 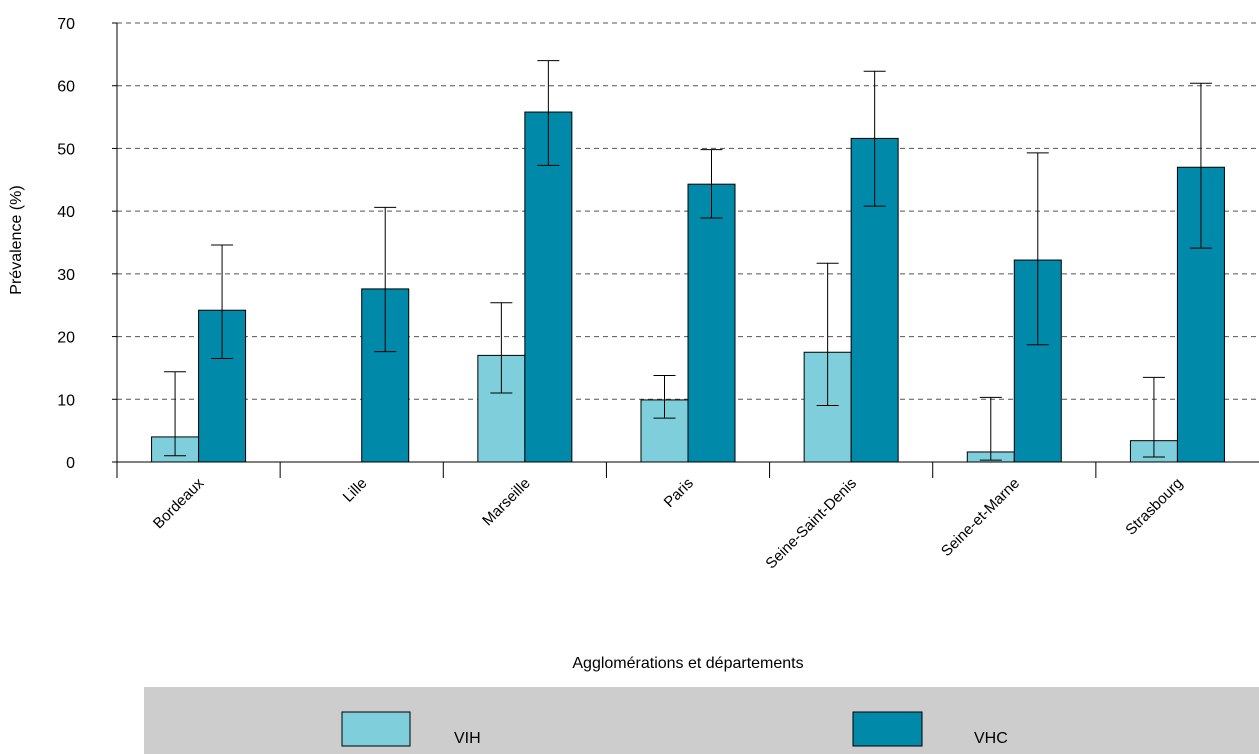 I want to click on y-tick-label: 10, so click(x=66, y=400).